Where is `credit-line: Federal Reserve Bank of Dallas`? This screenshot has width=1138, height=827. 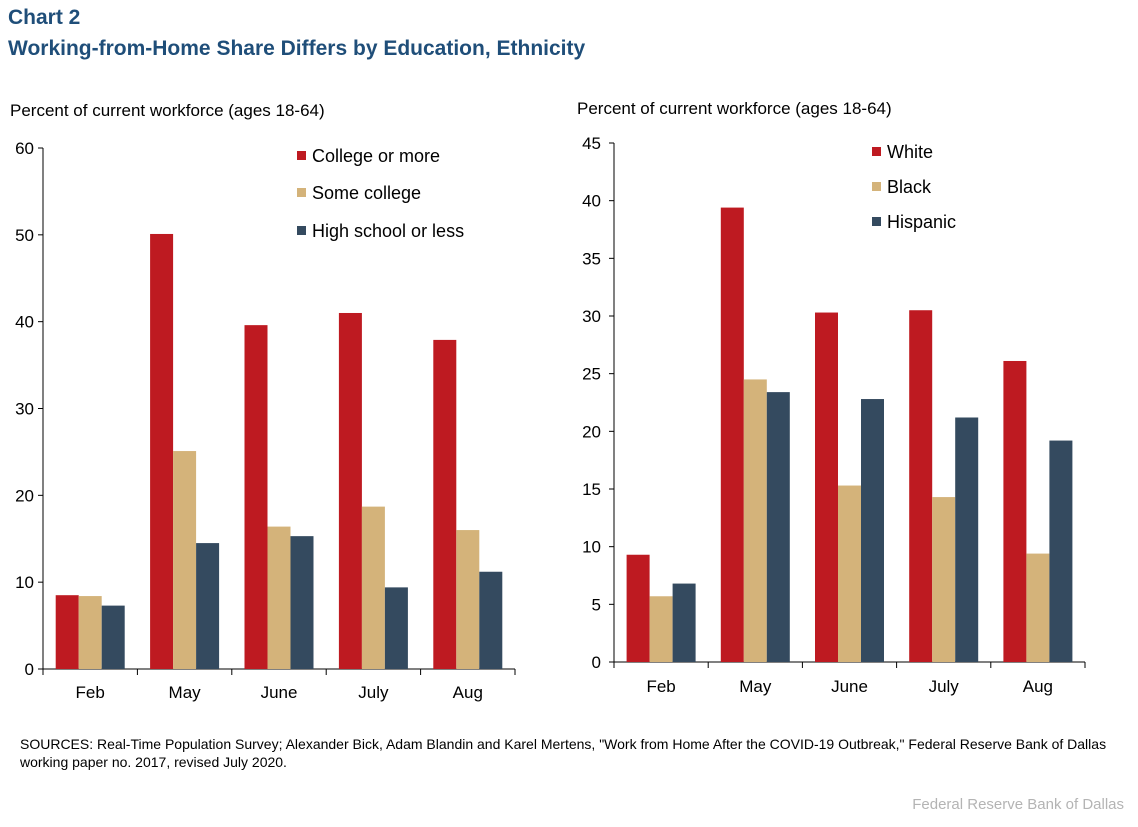
credit-line: Federal Reserve Bank of Dallas is located at coordinates (1018, 804).